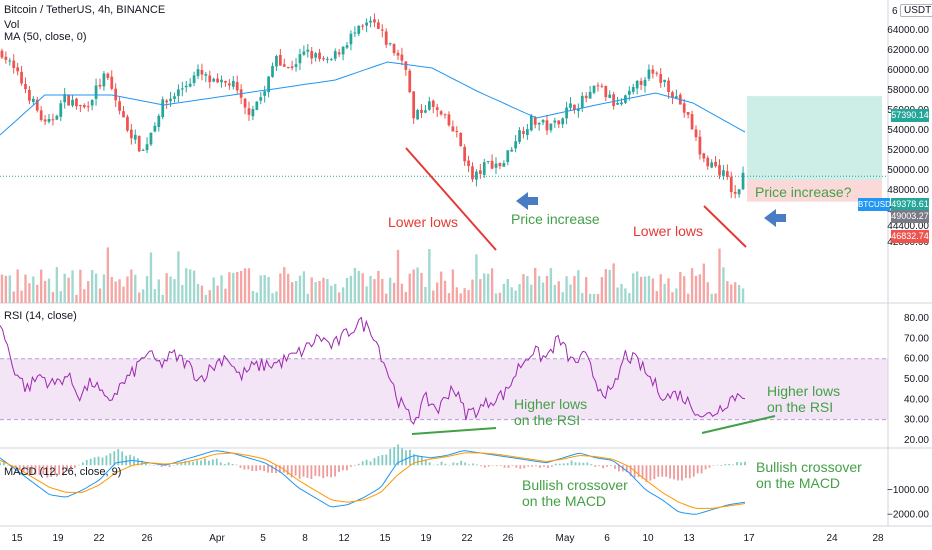 The image size is (932, 550). Describe the element at coordinates (63, 472) in the screenshot. I see `macd-legend: MACD (12, 26, close, 9)` at that location.